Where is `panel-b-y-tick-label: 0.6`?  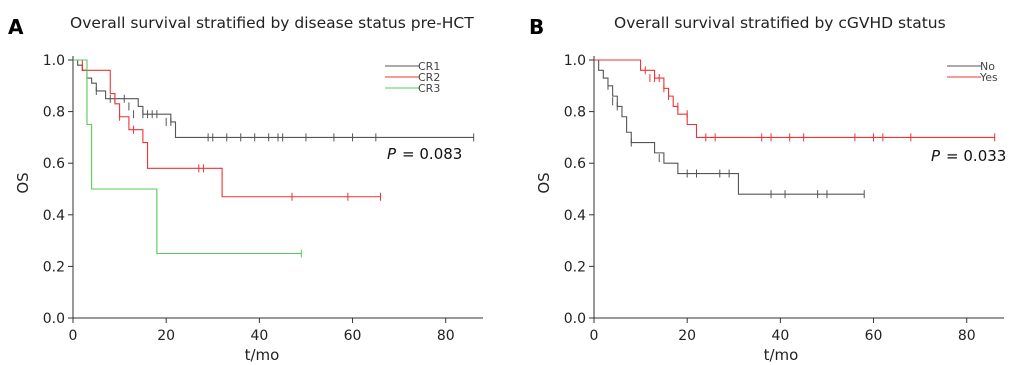 panel-b-y-tick-label: 0.6 is located at coordinates (575, 164).